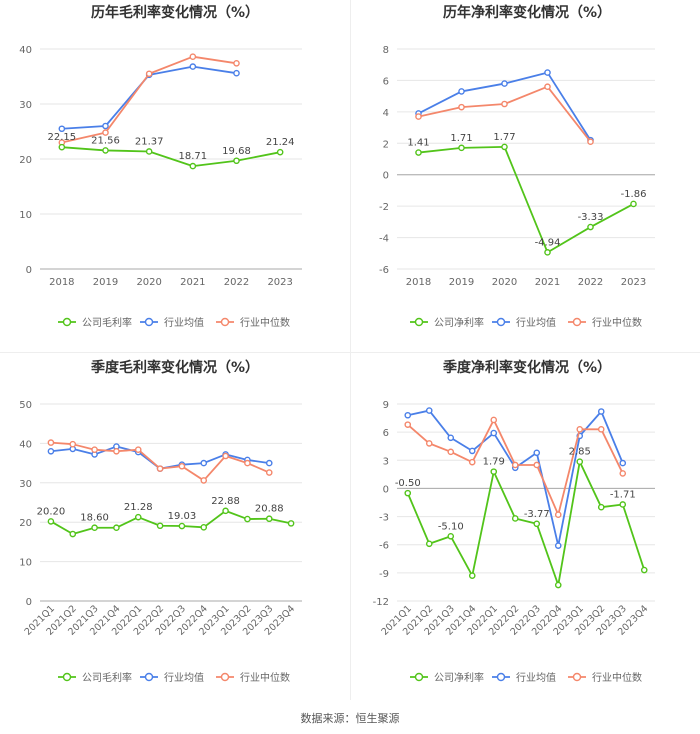 This screenshot has width=700, height=734. What do you see at coordinates (623, 494) in the screenshot?
I see `data-label: -1.71` at bounding box center [623, 494].